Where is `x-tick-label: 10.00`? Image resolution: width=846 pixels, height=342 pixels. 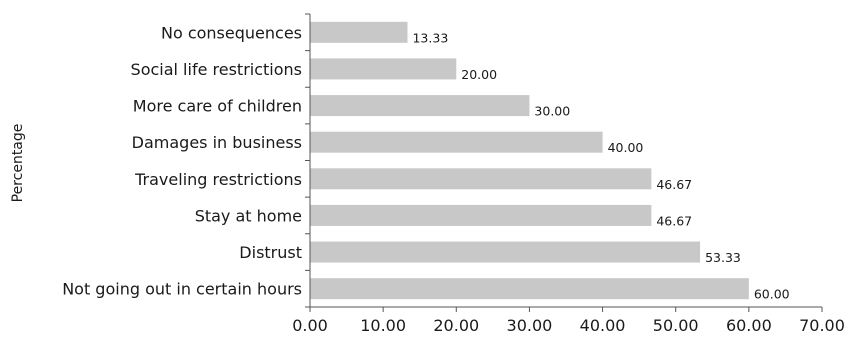 x-tick-label: 10.00 is located at coordinates (383, 325).